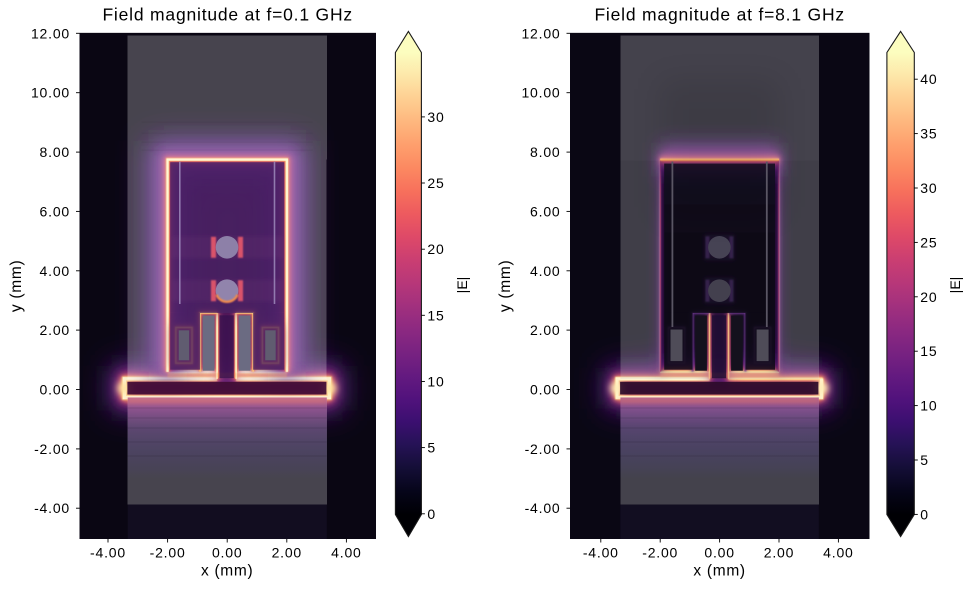 The image size is (970, 595). I want to click on svg-text: Field magnitude at f=0.1 GHz, so click(227, 15).